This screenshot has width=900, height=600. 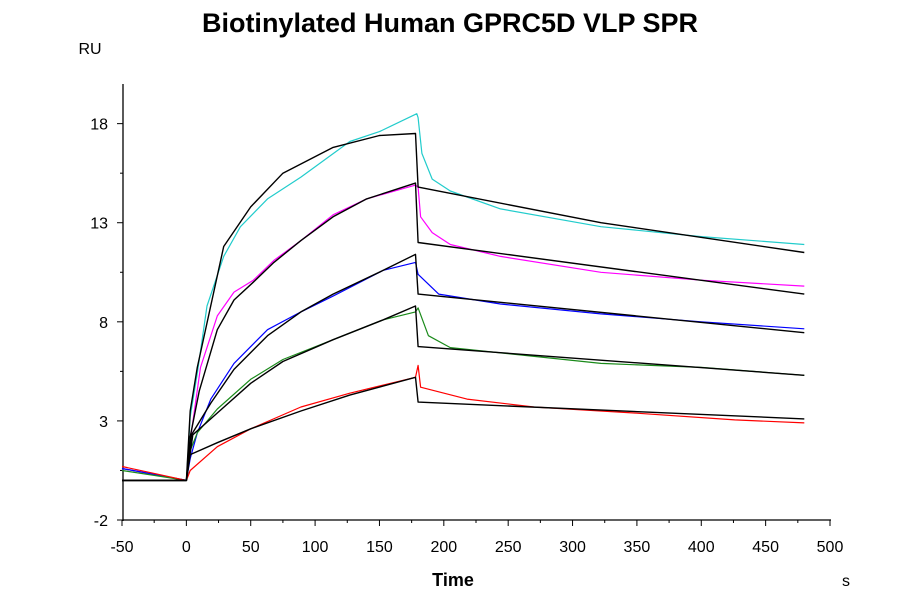 I want to click on x-axis-label: Time, so click(x=453, y=580).